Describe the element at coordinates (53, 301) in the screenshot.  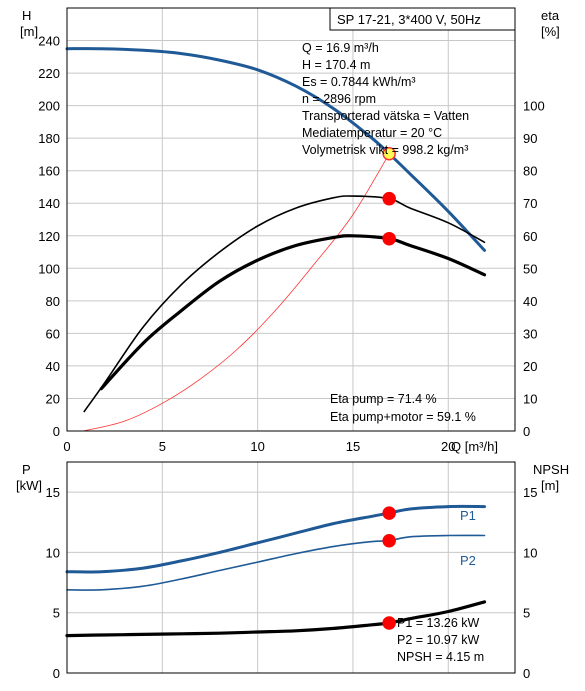
I see `top-y-left-tick-label: 80` at that location.